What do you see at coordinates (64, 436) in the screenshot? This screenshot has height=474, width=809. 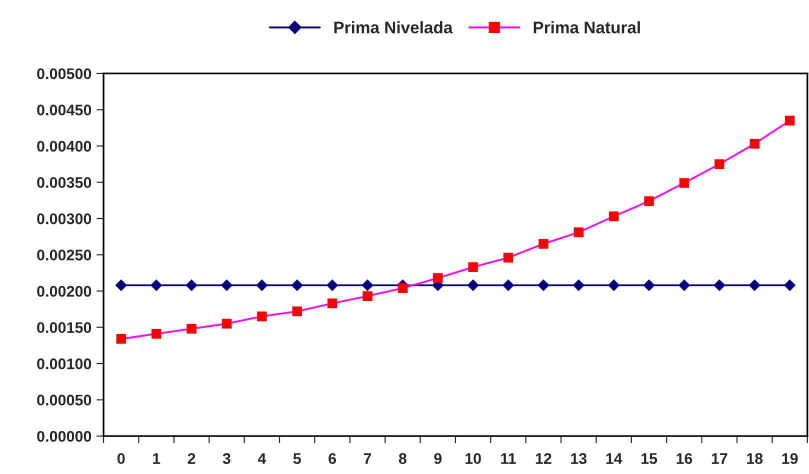 I see `y-tick-label: 0.00000` at bounding box center [64, 436].